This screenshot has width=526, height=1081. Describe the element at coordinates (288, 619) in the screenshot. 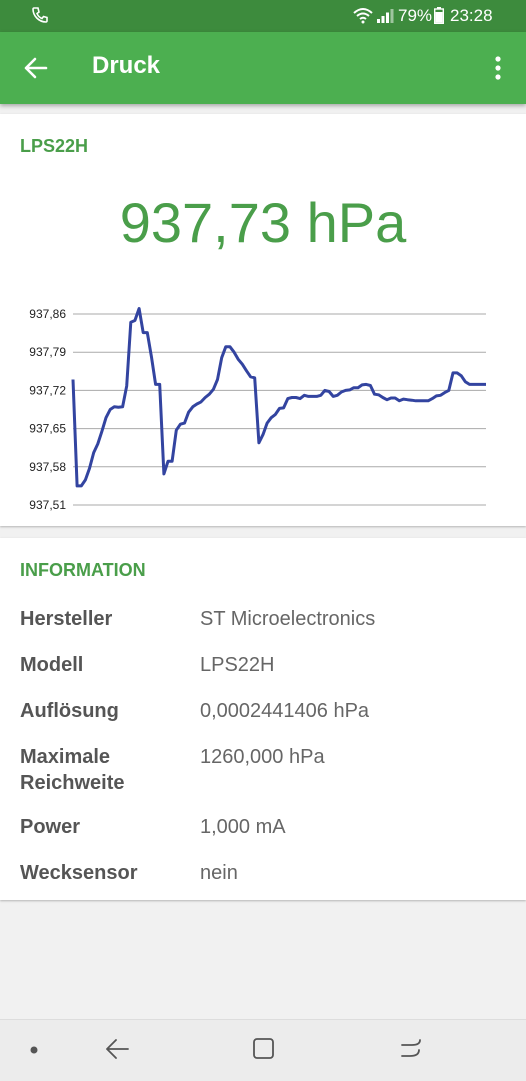

I see `info-value: ST Microelectronics` at that location.